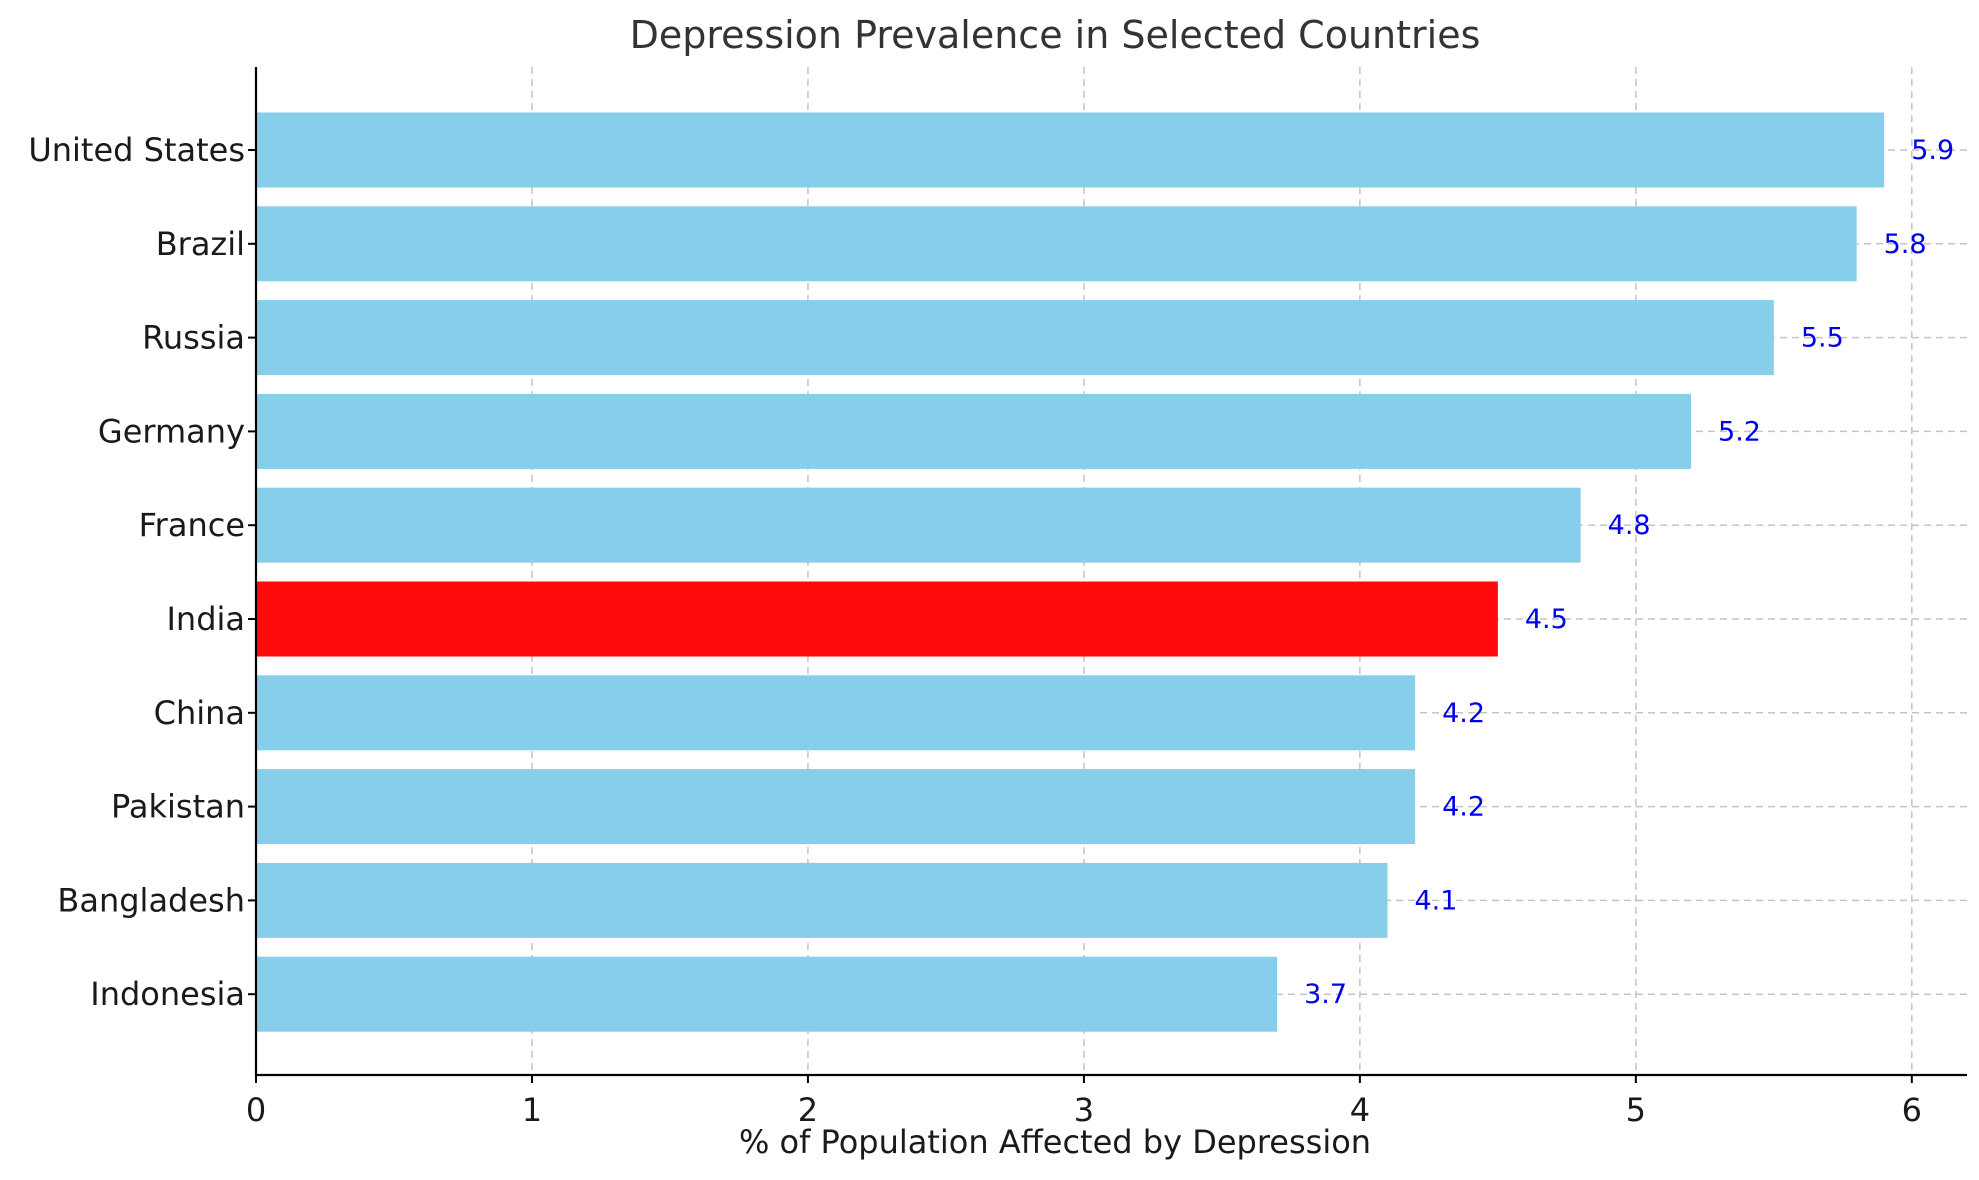 This screenshot has height=1180, width=1979. Describe the element at coordinates (136, 150) in the screenshot. I see `y-tick-label: United States` at that location.